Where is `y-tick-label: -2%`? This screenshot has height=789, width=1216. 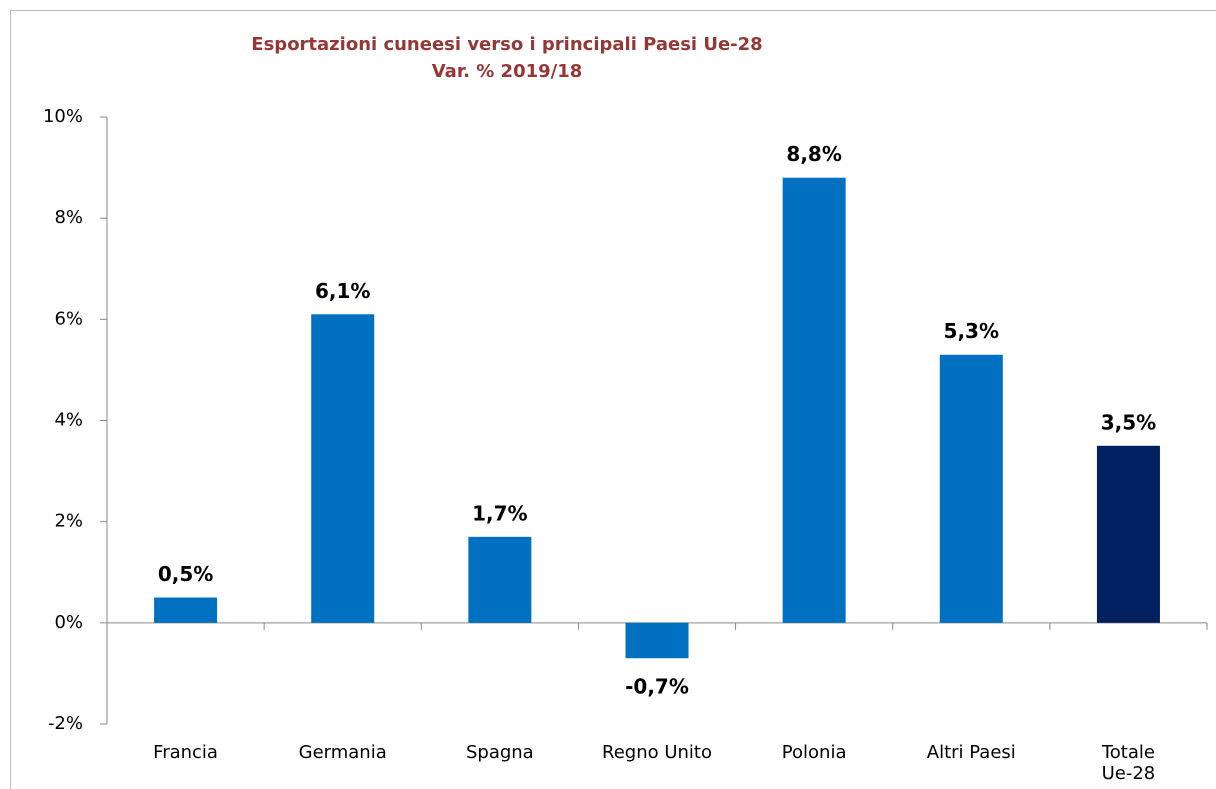 y-tick-label: -2% is located at coordinates (65, 723).